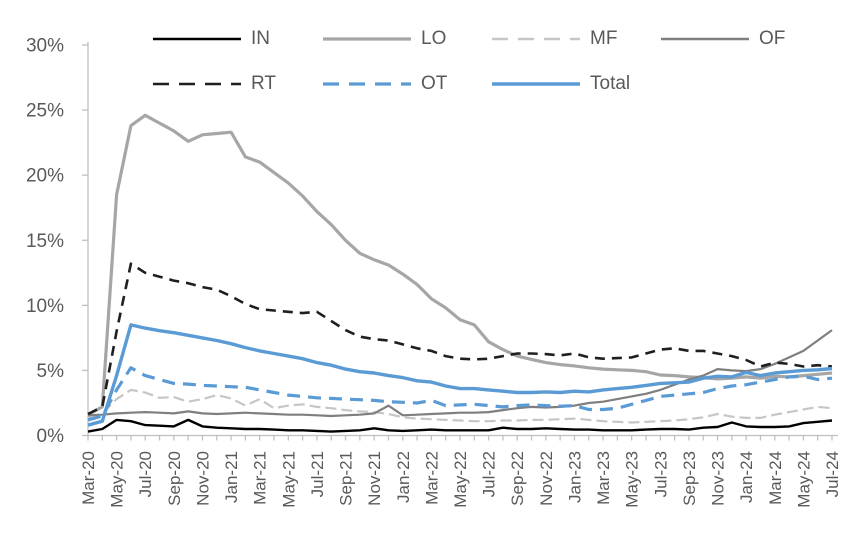 The image size is (852, 534). Describe the element at coordinates (489, 474) in the screenshot. I see `x-tick-label: Jul-22` at that location.